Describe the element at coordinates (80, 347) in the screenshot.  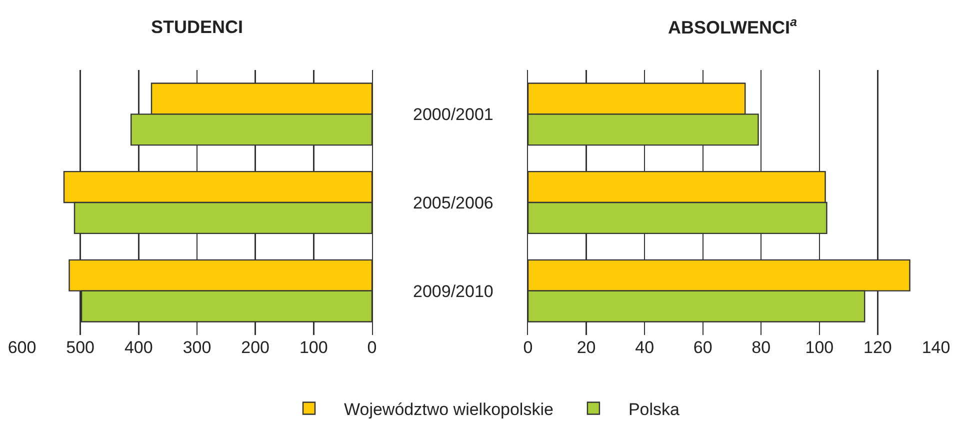
I see `x-tick-label: 500` at that location.